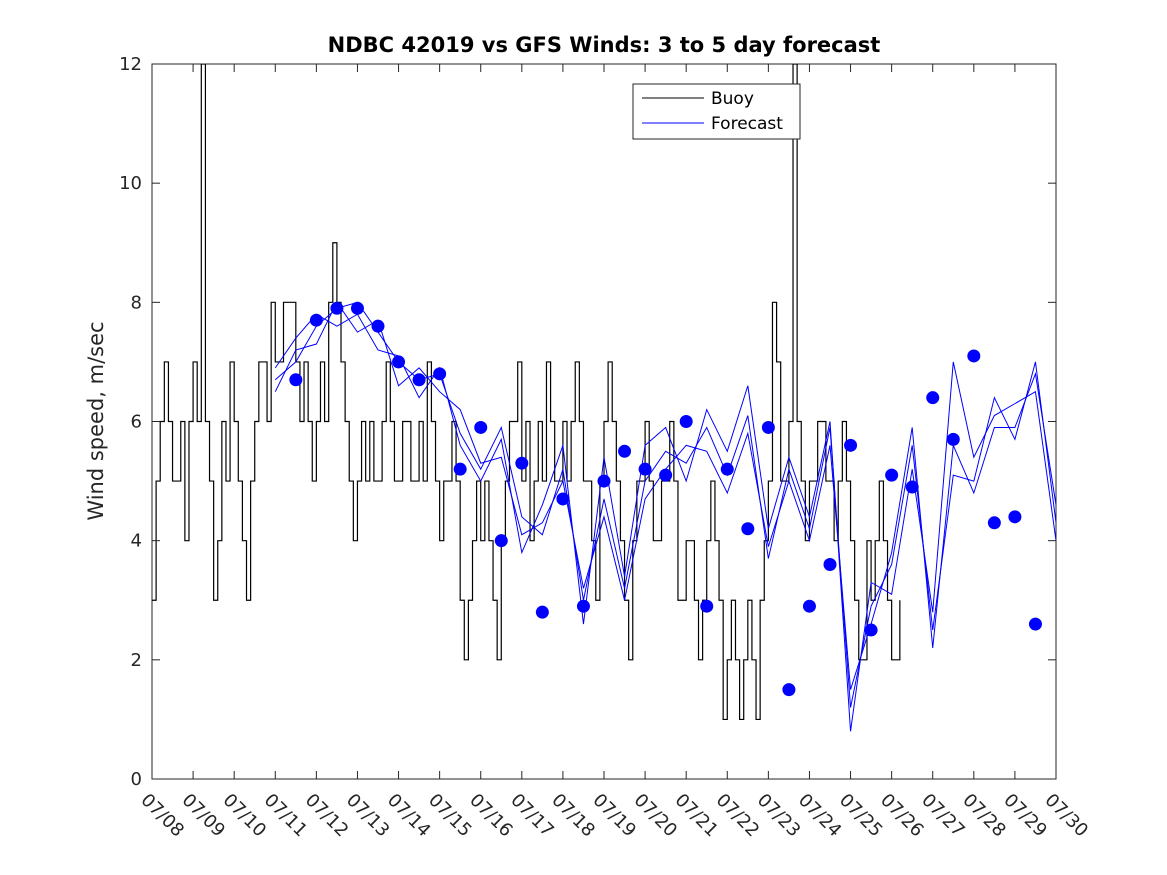 The image size is (1167, 875). I want to click on y-tick-label: 6, so click(136, 422).